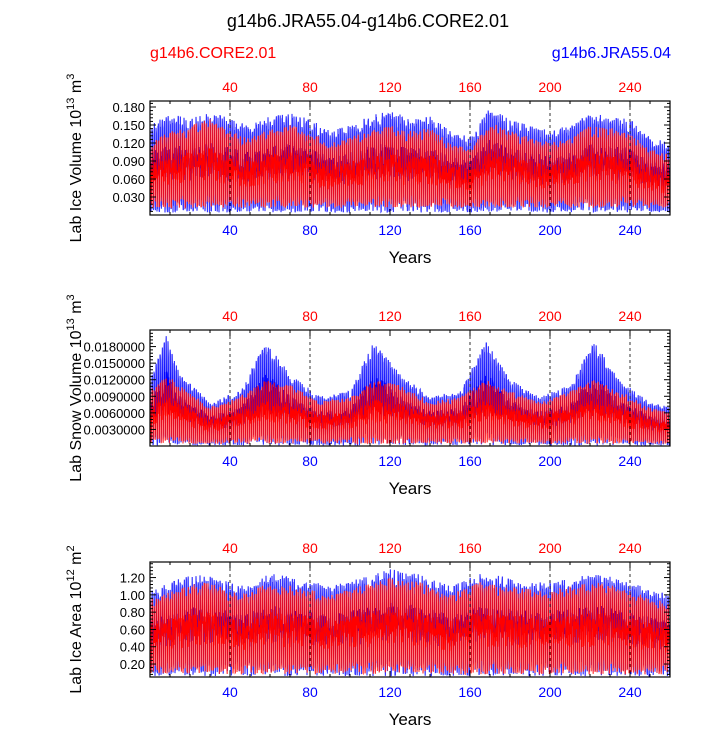 The width and height of the screenshot is (713, 736). I want to click on y-tick-label: 0.150, so click(128, 125).